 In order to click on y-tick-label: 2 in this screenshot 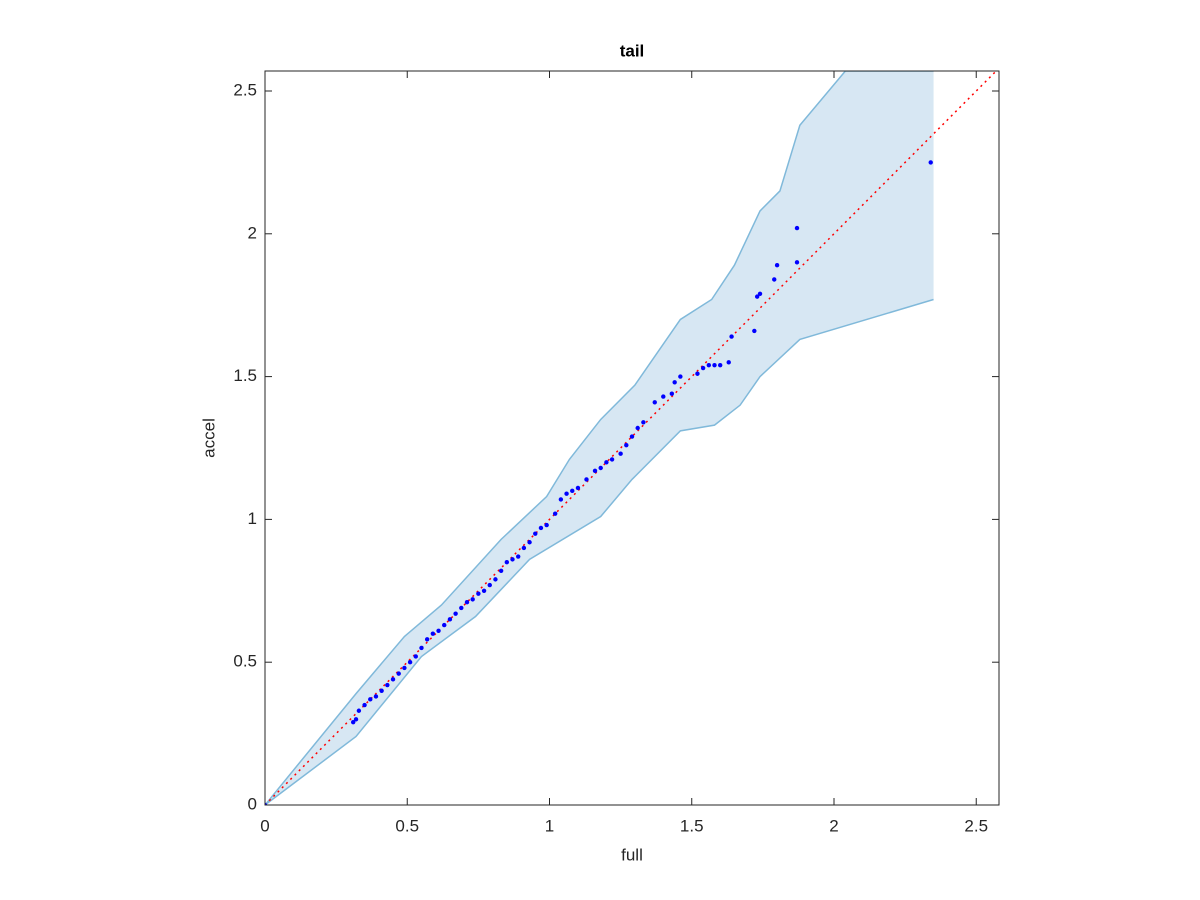, I will do `click(252, 232)`.